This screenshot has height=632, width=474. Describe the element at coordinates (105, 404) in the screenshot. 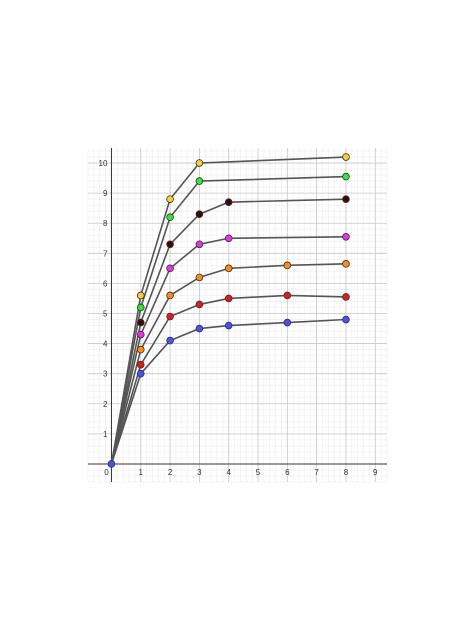

I see `y-tick-label: 2` at that location.